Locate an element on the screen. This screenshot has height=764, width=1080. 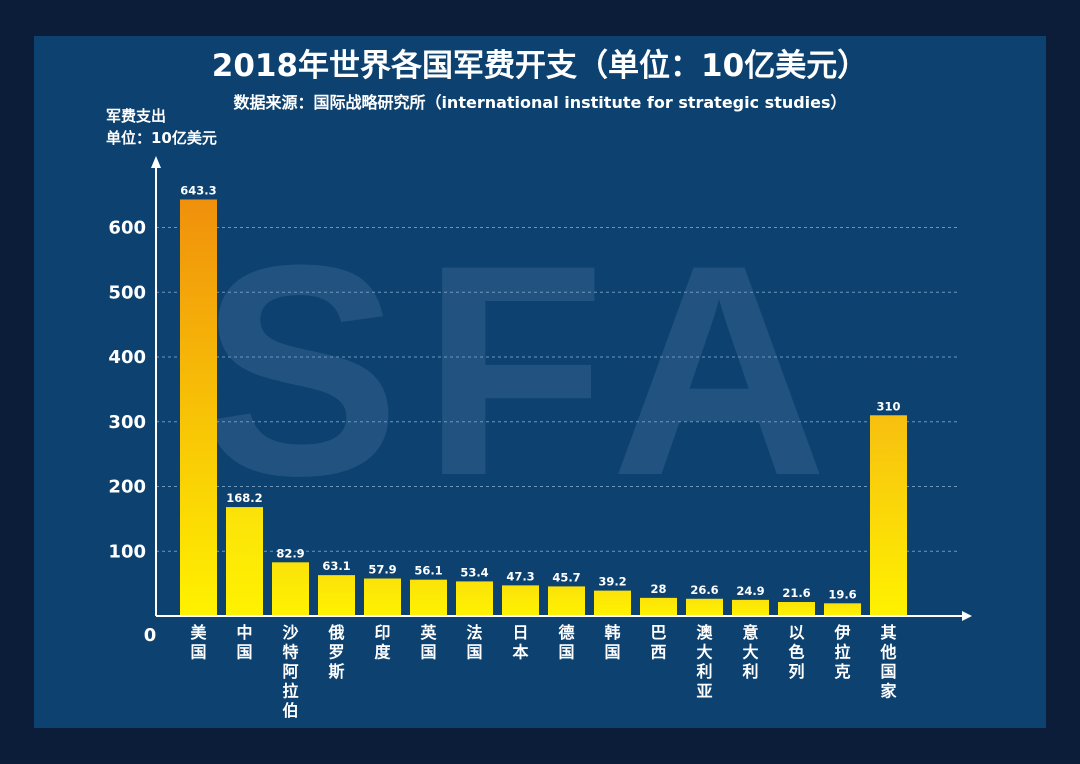
x-category-label: 美国 is located at coordinates (198, 642).